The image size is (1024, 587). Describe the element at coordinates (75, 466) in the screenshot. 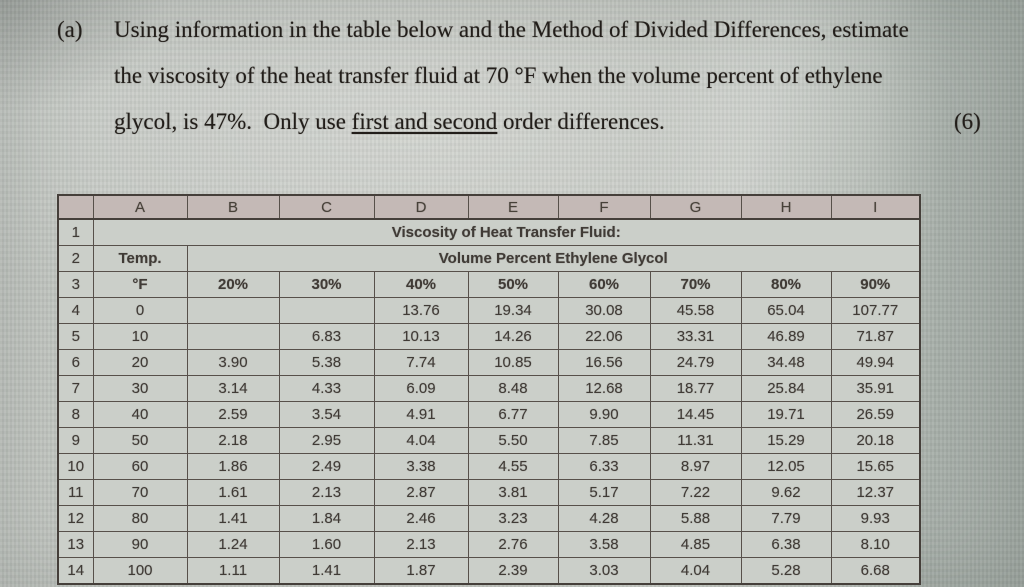

I see `row-header-10: 10` at that location.